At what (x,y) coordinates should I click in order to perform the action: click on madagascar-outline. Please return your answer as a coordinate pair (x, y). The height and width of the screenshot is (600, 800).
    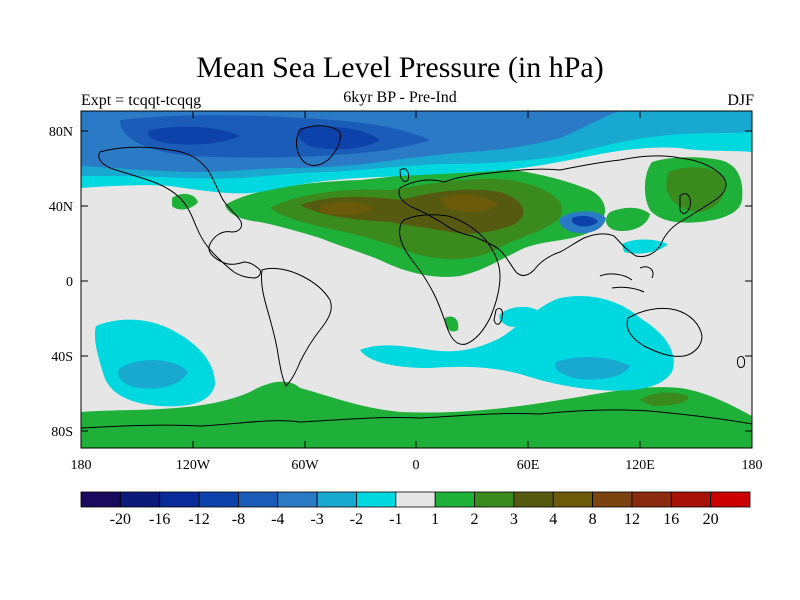
    Looking at the image, I should click on (498, 316).